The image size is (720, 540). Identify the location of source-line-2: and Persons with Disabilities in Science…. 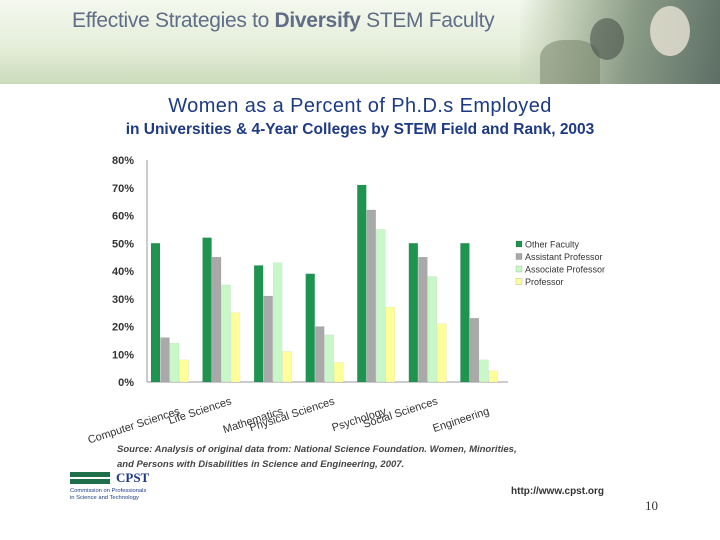
(261, 464).